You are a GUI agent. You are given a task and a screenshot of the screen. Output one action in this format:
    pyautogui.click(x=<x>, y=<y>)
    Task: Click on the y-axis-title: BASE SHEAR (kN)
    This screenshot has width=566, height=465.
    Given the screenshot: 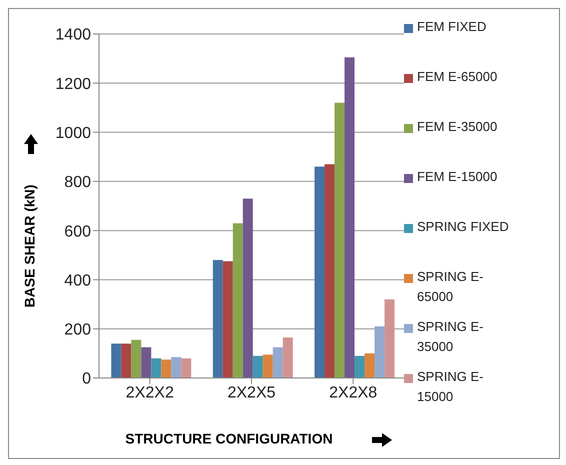 What is the action you would take?
    pyautogui.click(x=30, y=246)
    